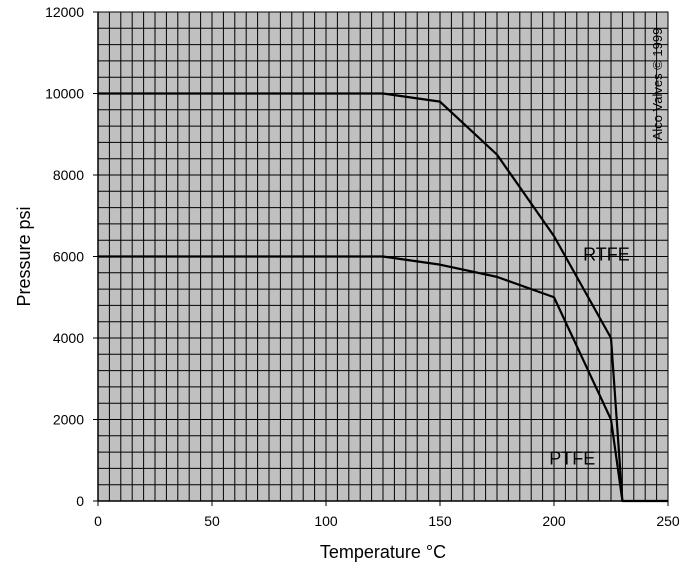 Image resolution: width=697 pixels, height=573 pixels. Describe the element at coordinates (80, 501) in the screenshot. I see `y-tick-label: 0` at that location.